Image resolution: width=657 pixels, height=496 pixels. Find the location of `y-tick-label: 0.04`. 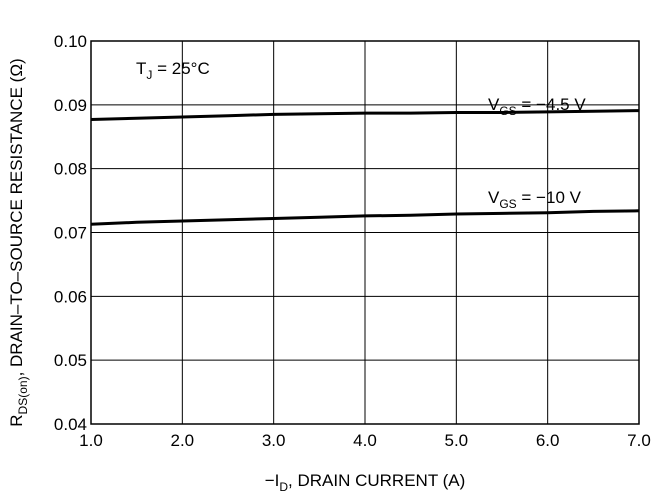

y-tick-label: 0.04 is located at coordinates (70, 424).